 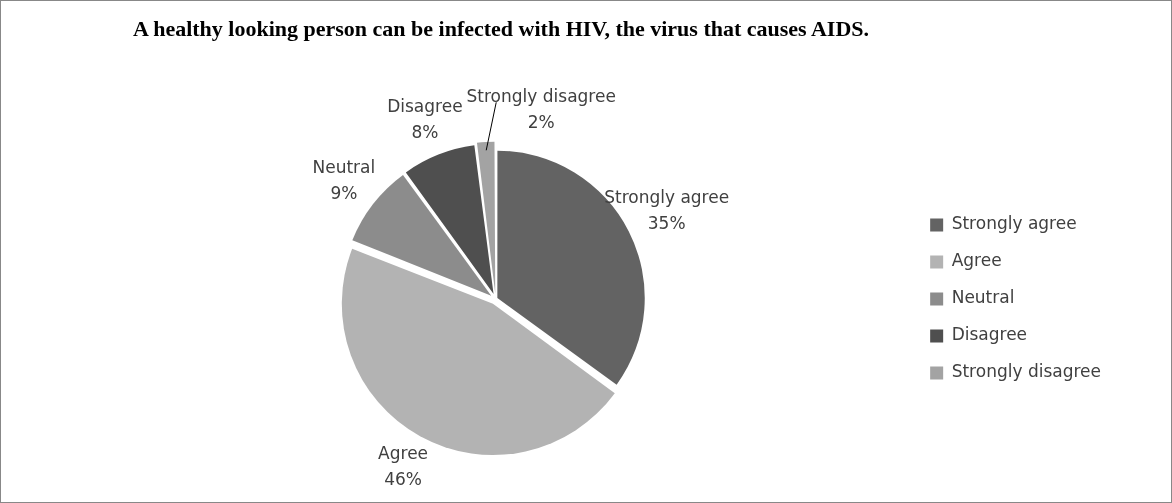 What do you see at coordinates (344, 192) in the screenshot?
I see `data-label: 9%` at bounding box center [344, 192].